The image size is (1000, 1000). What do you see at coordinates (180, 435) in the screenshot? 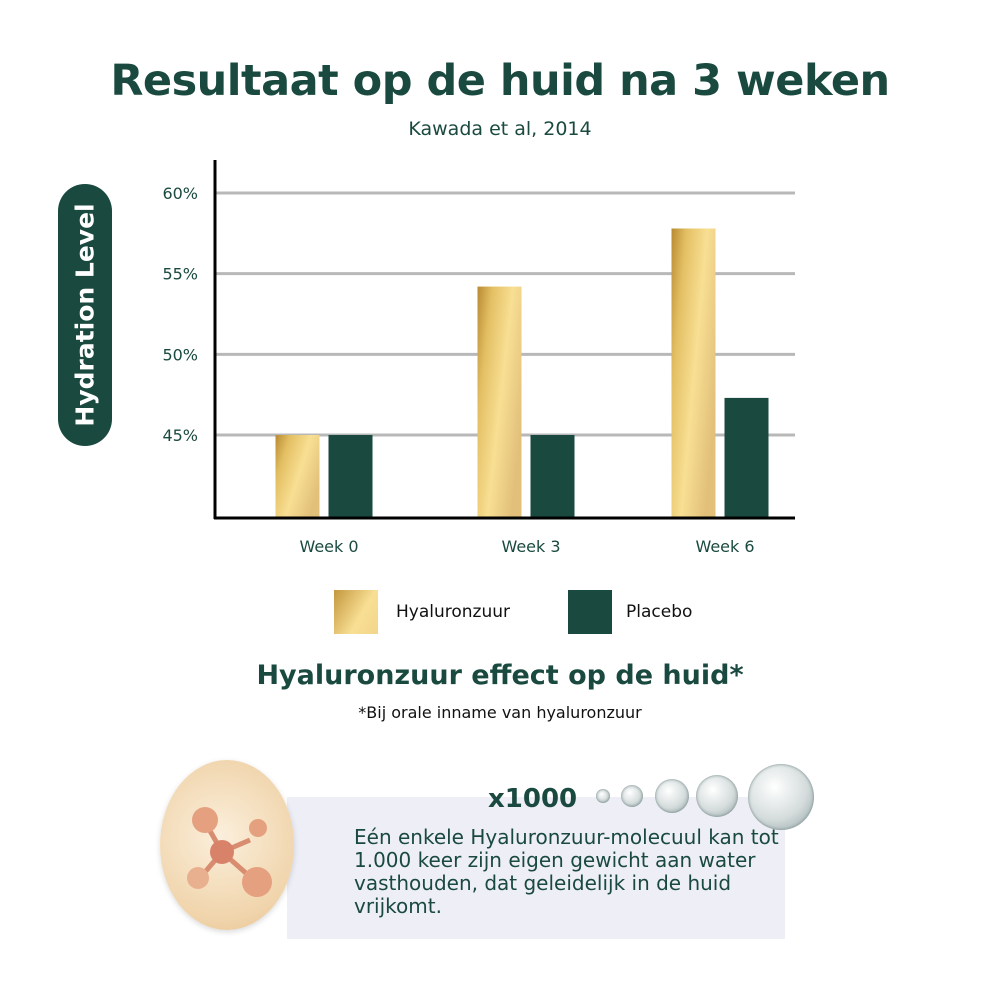
I see `y-tick-label: 45%` at bounding box center [180, 435].